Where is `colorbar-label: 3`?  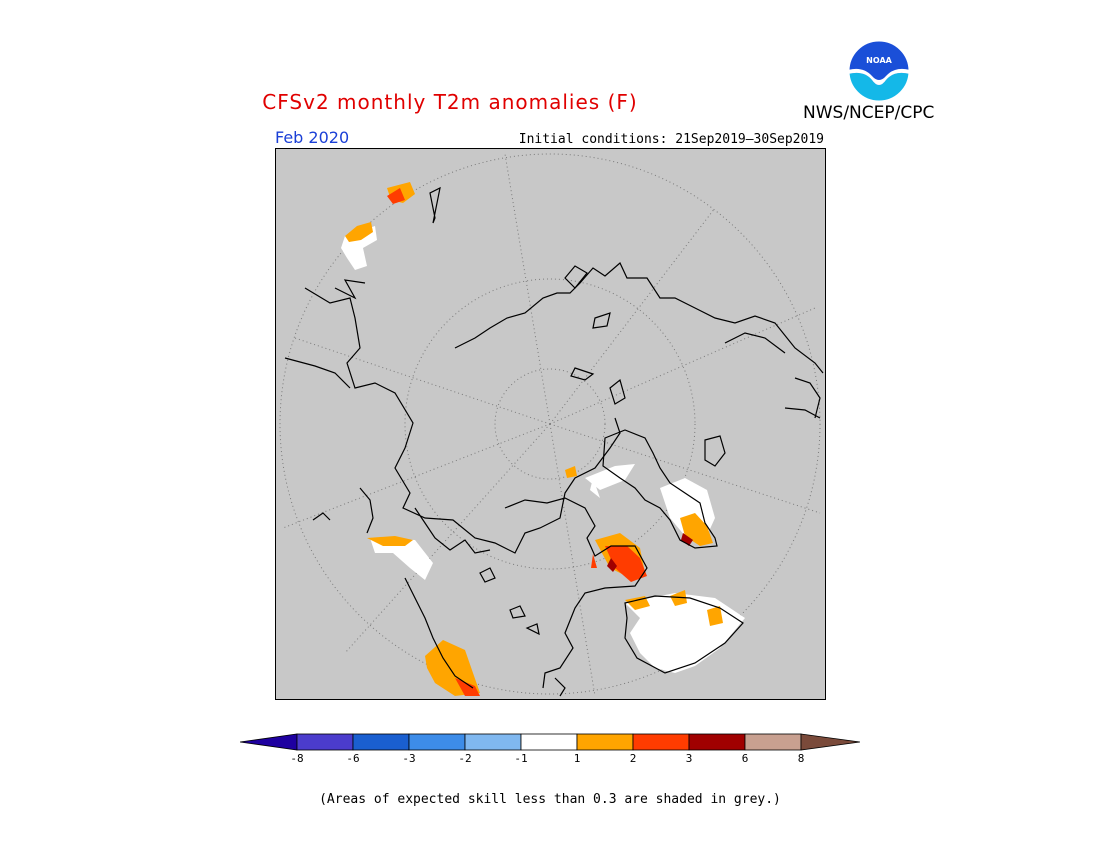
colorbar-label: 3 is located at coordinates (689, 758).